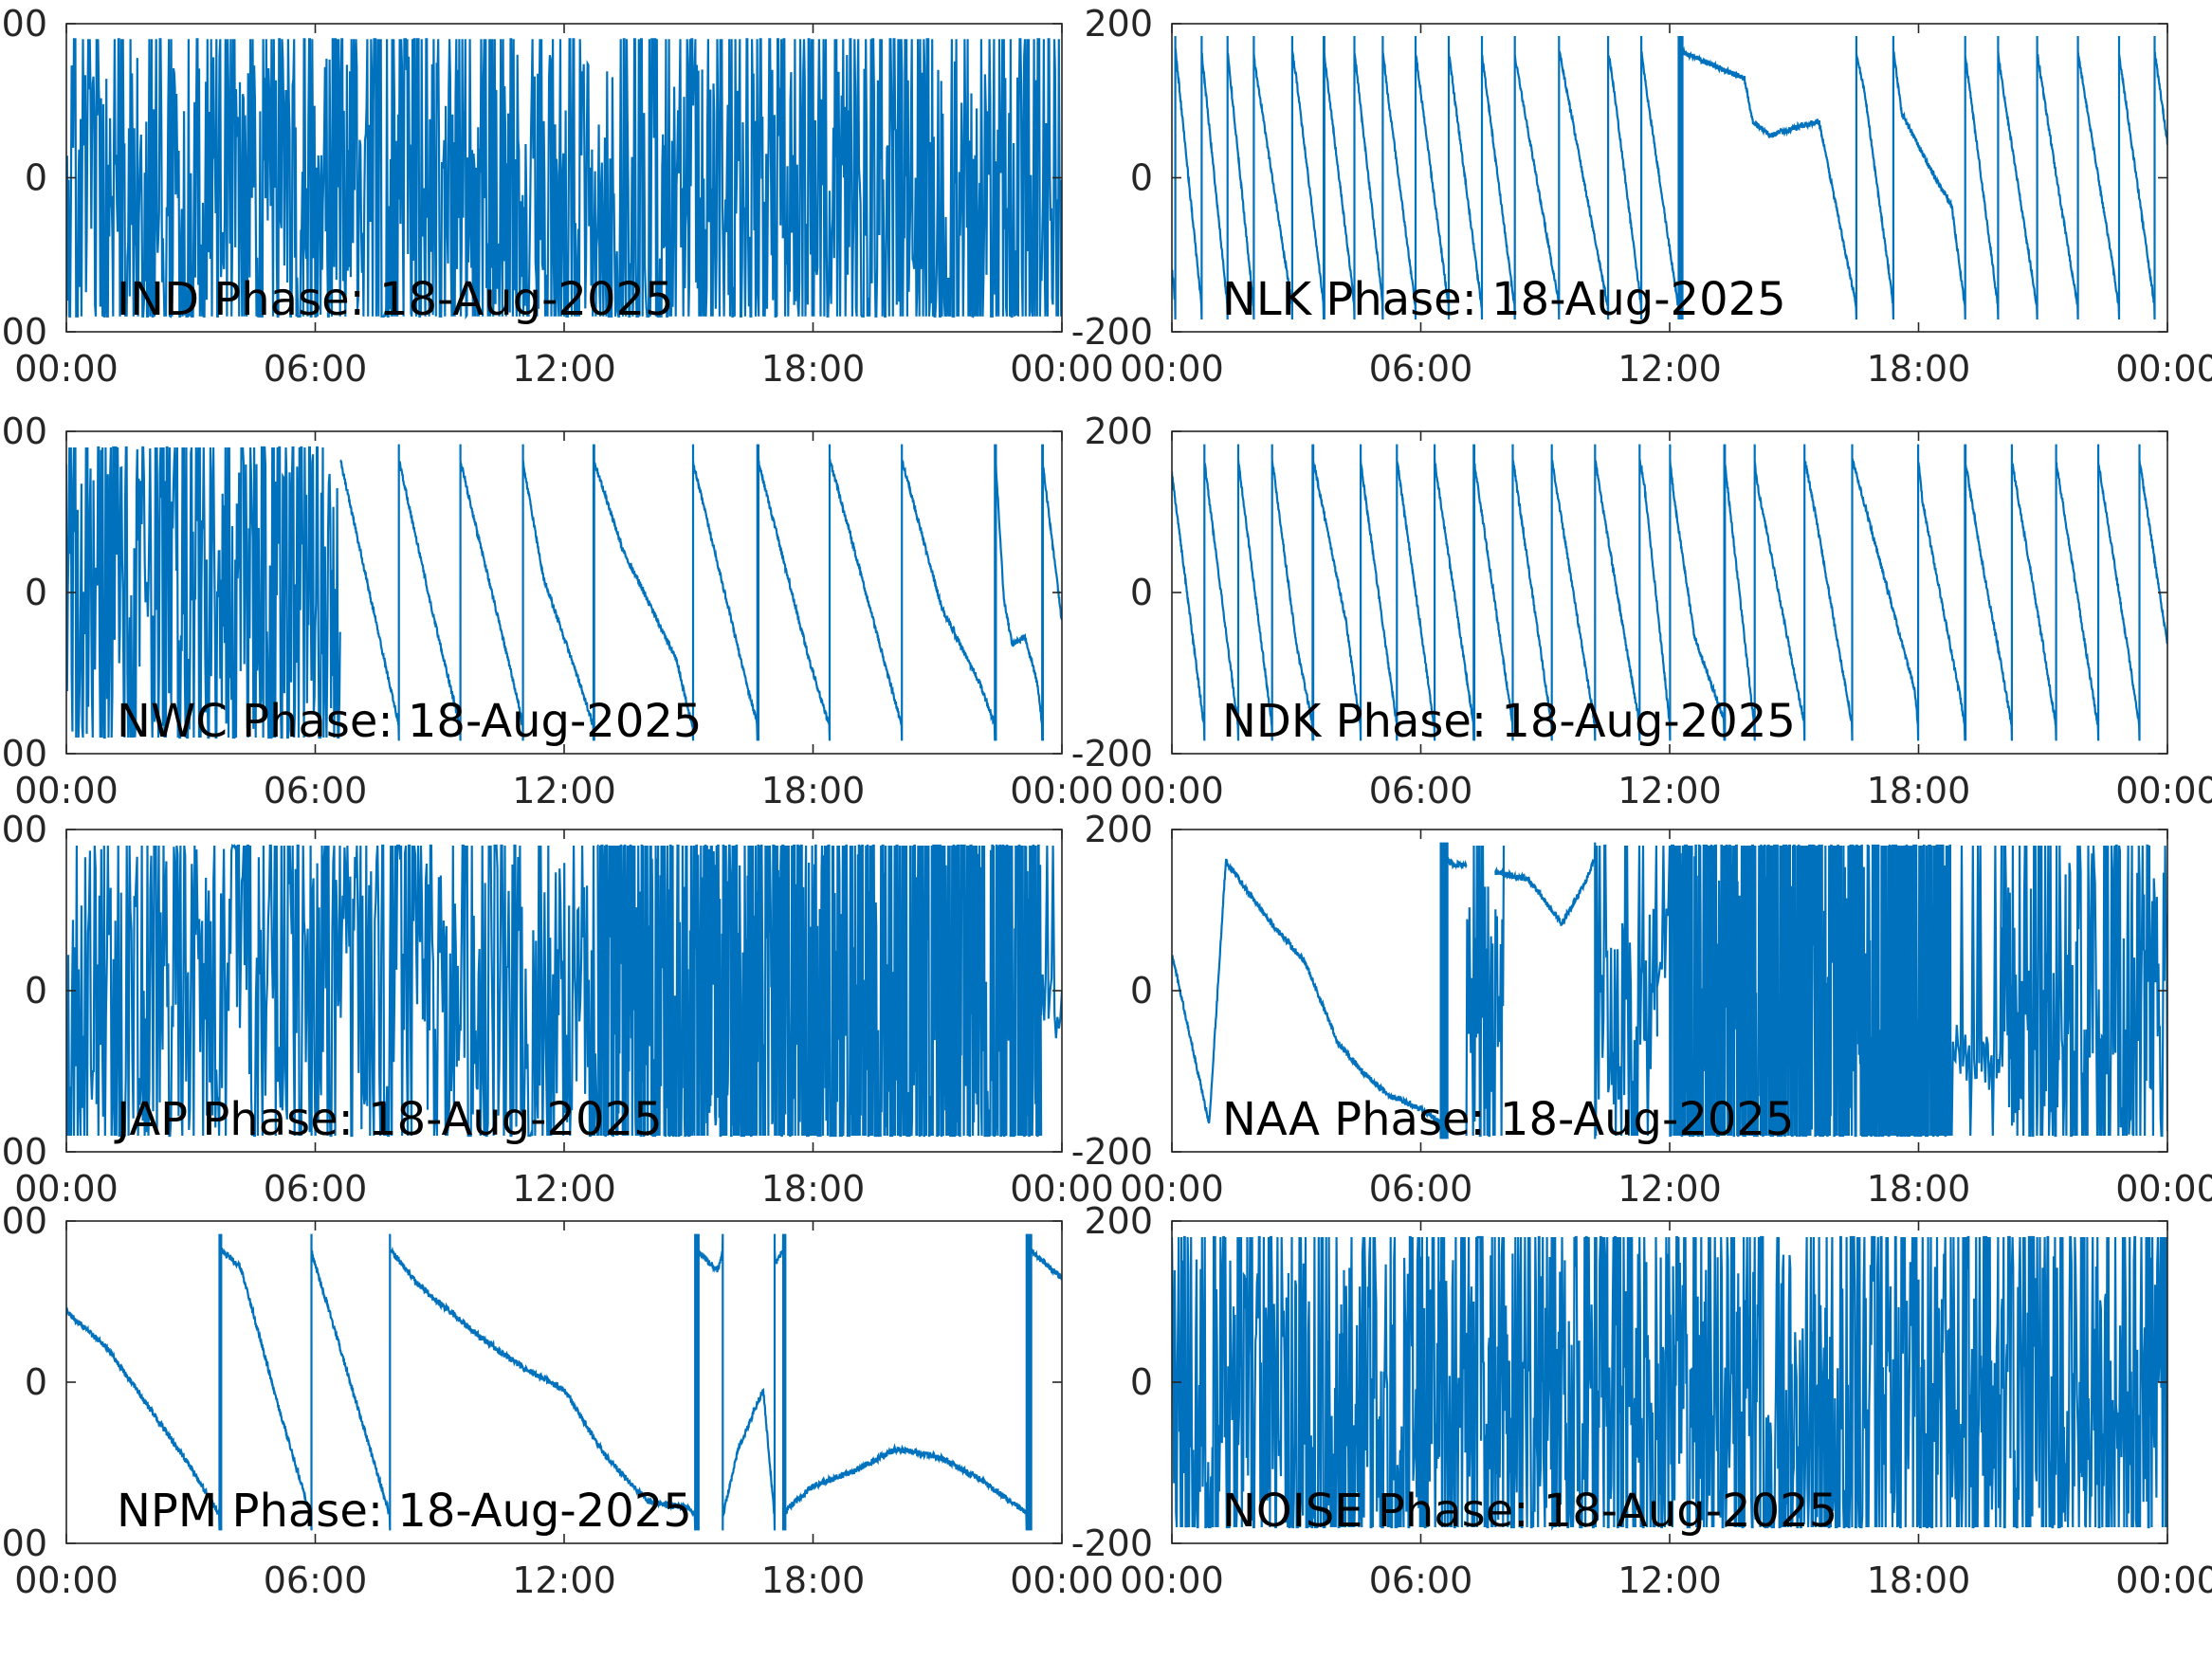 The height and width of the screenshot is (1659, 2212). What do you see at coordinates (388, 1119) in the screenshot?
I see `panel-title: JAP Phase: 18-Aug-2025` at bounding box center [388, 1119].